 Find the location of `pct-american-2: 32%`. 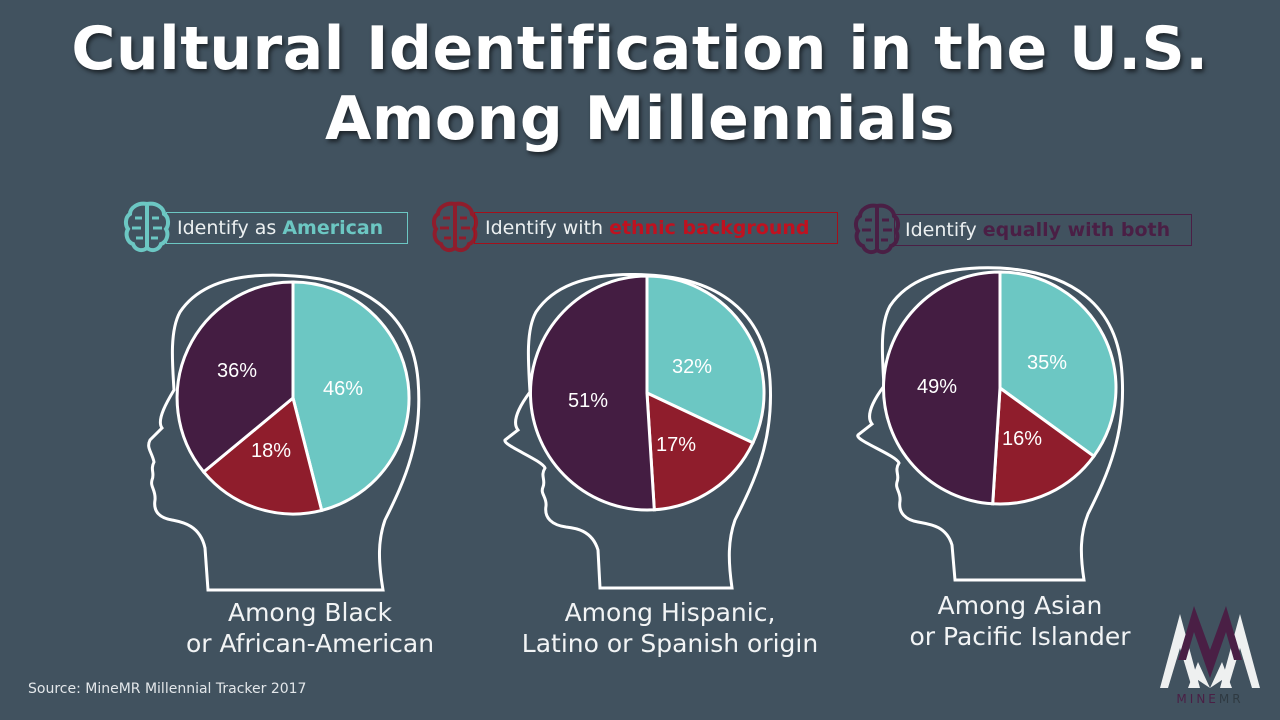

pct-american-2: 32% is located at coordinates (692, 367).